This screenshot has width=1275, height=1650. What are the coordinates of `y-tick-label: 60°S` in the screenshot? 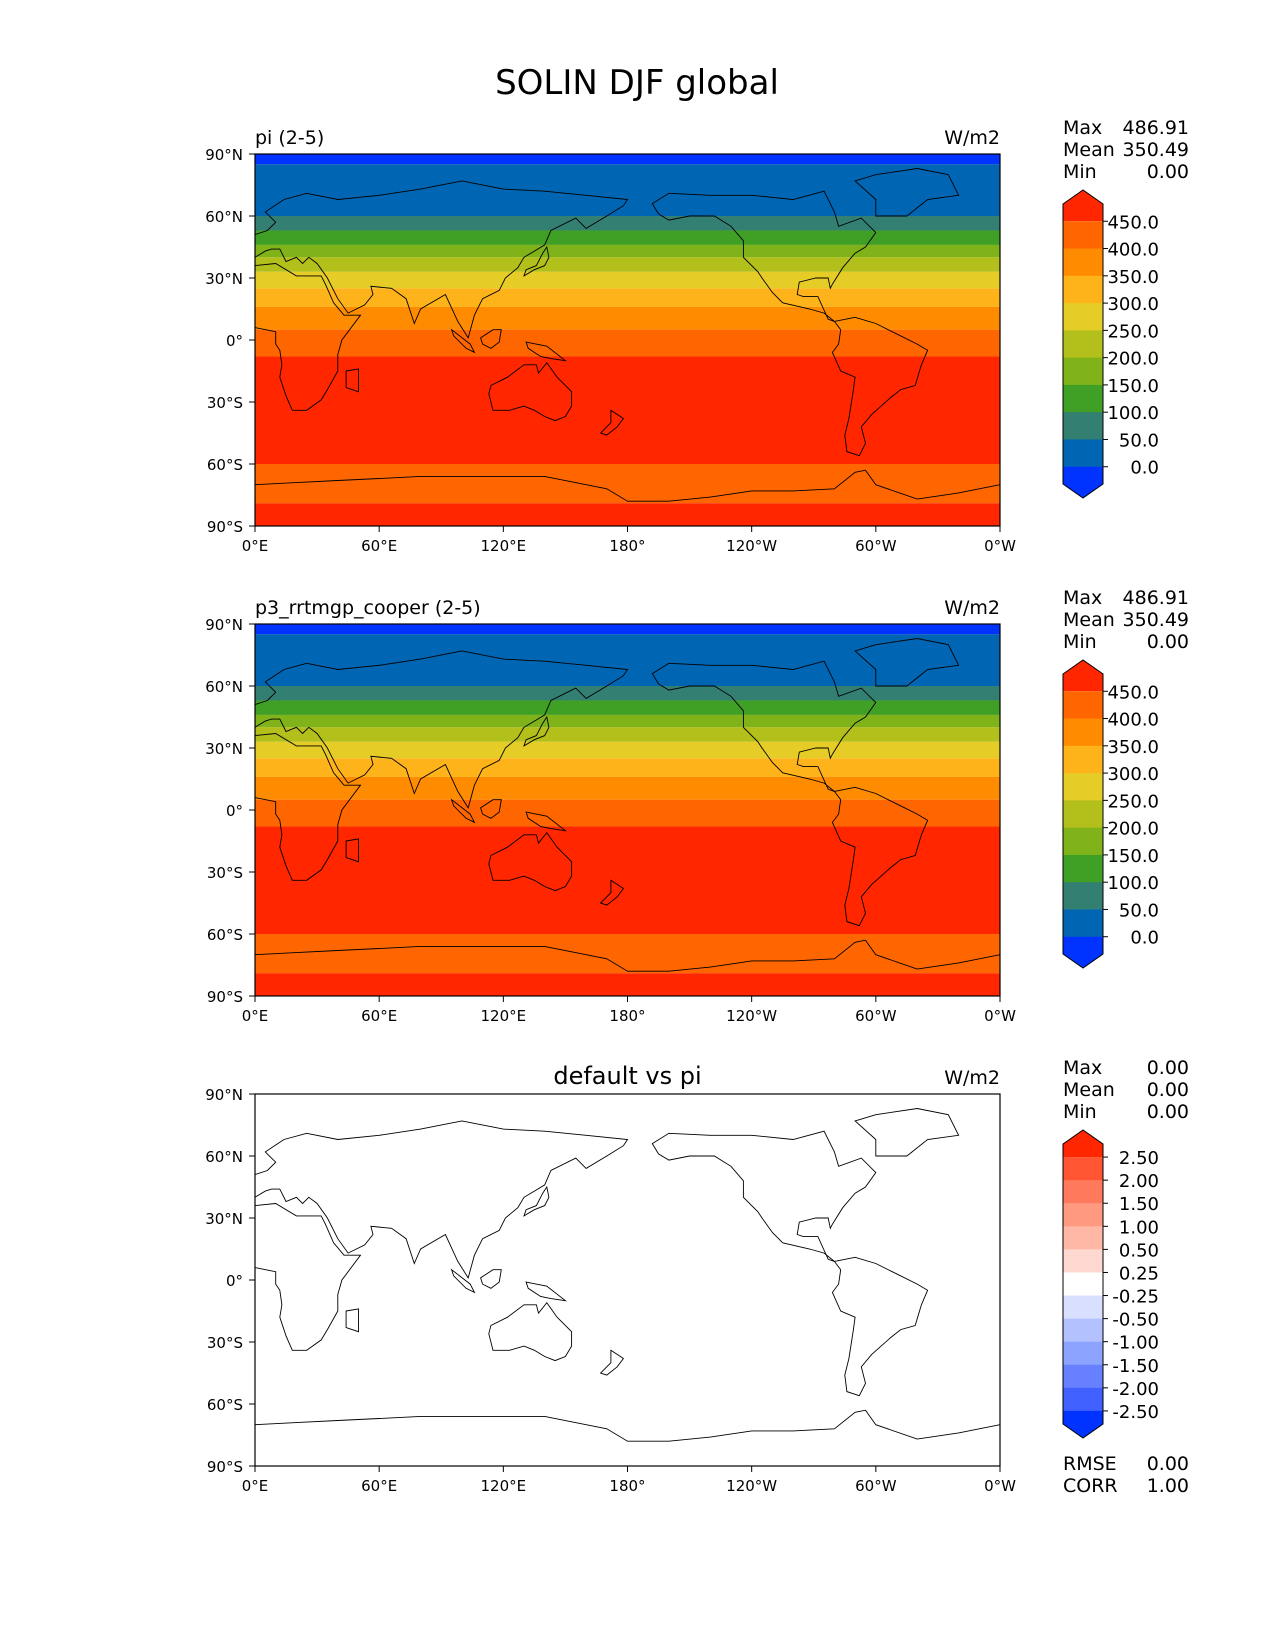 It's located at (225, 935).